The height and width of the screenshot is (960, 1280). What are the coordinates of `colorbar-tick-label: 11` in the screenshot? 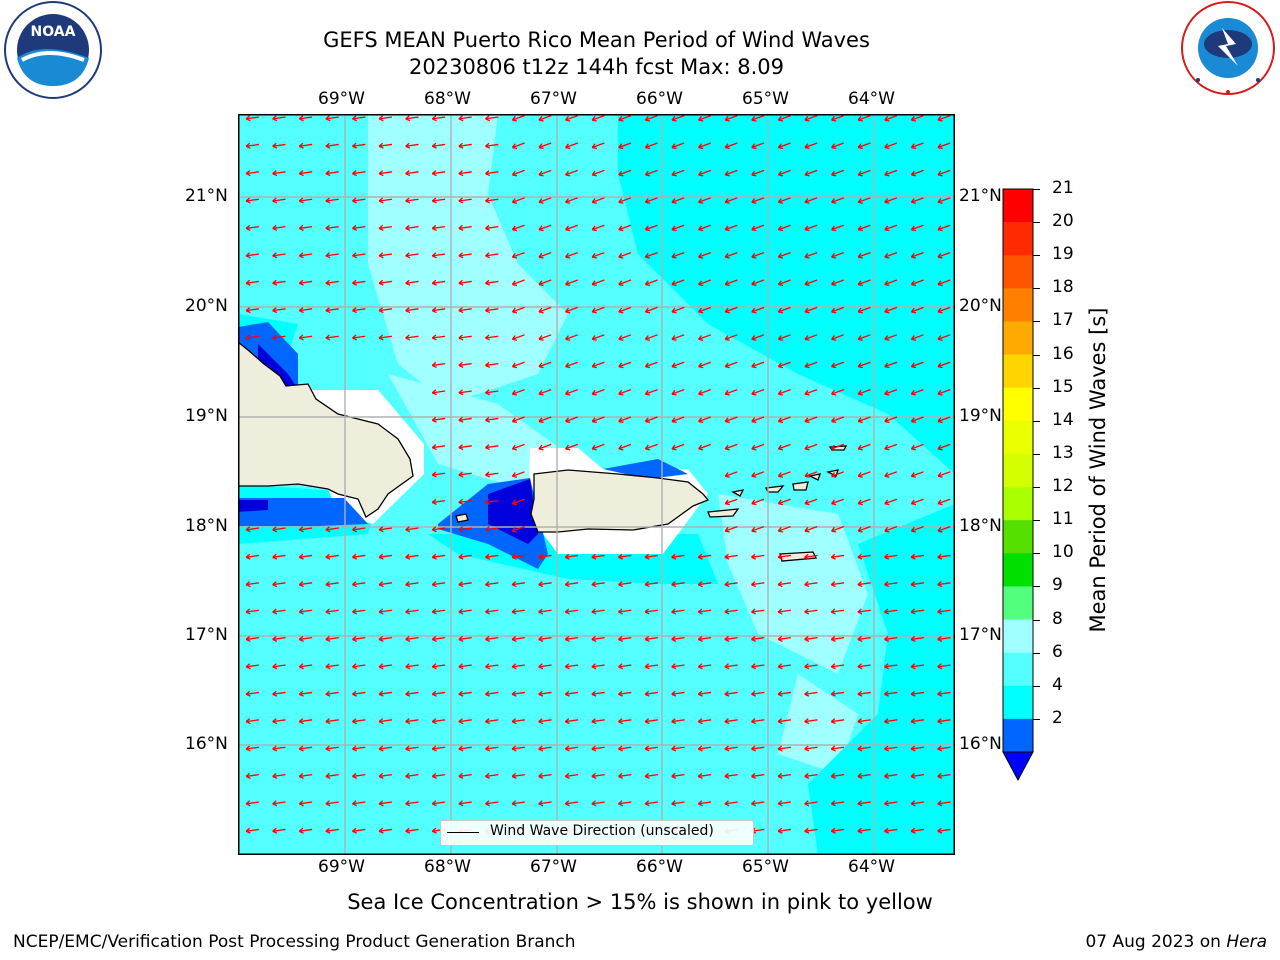 It's located at (1063, 519).